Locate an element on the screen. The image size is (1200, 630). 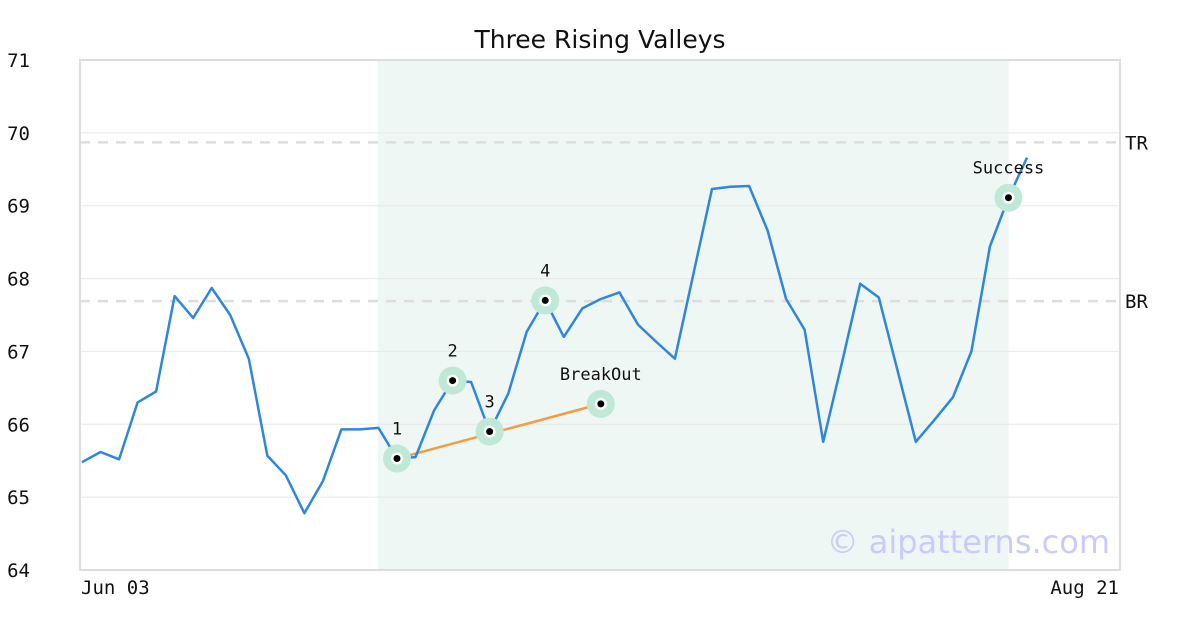
y-tick-label: 70 is located at coordinates (18, 134).